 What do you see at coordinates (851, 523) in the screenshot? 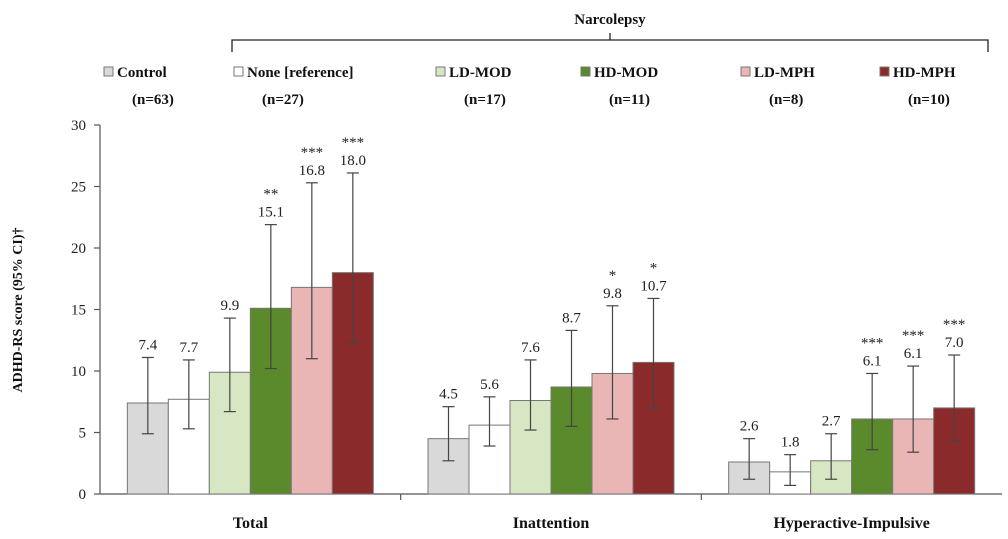
I see `category-label: Hyperactive-Impulsive` at bounding box center [851, 523].